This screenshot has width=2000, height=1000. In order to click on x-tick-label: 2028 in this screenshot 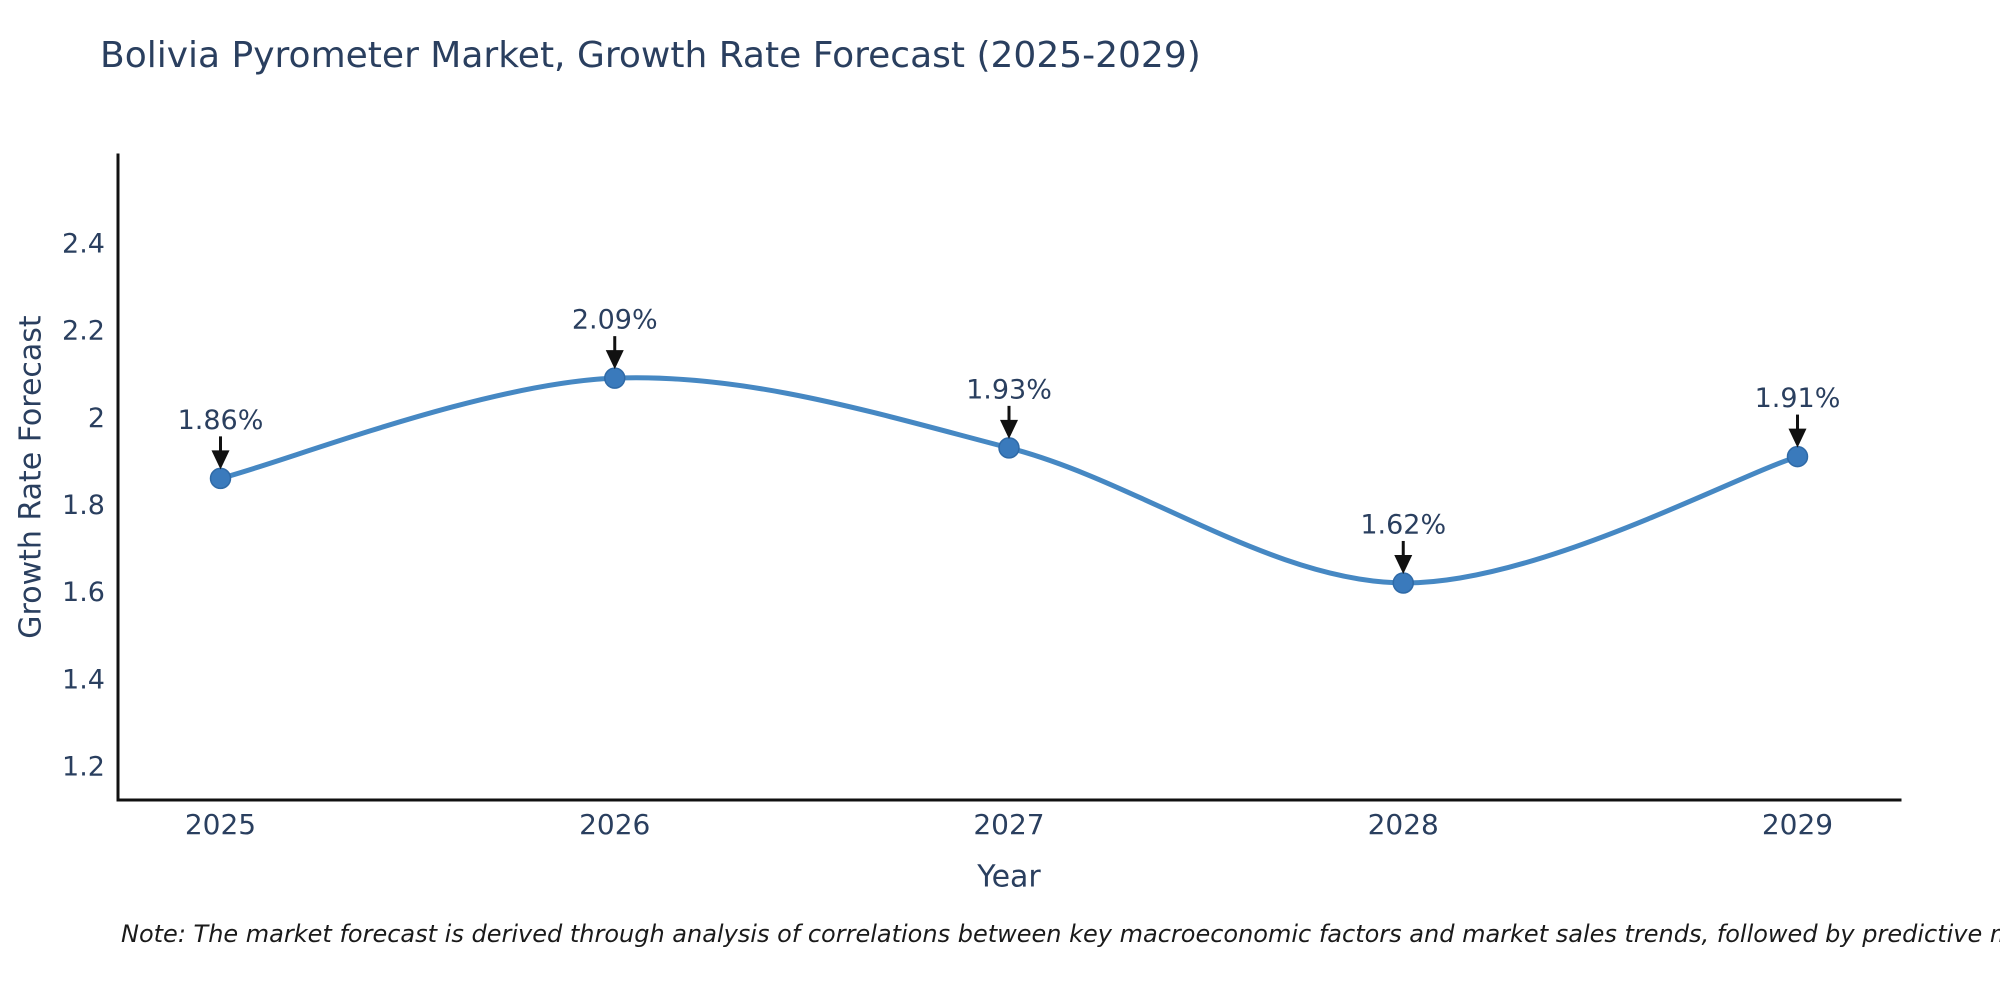, I will do `click(1403, 824)`.